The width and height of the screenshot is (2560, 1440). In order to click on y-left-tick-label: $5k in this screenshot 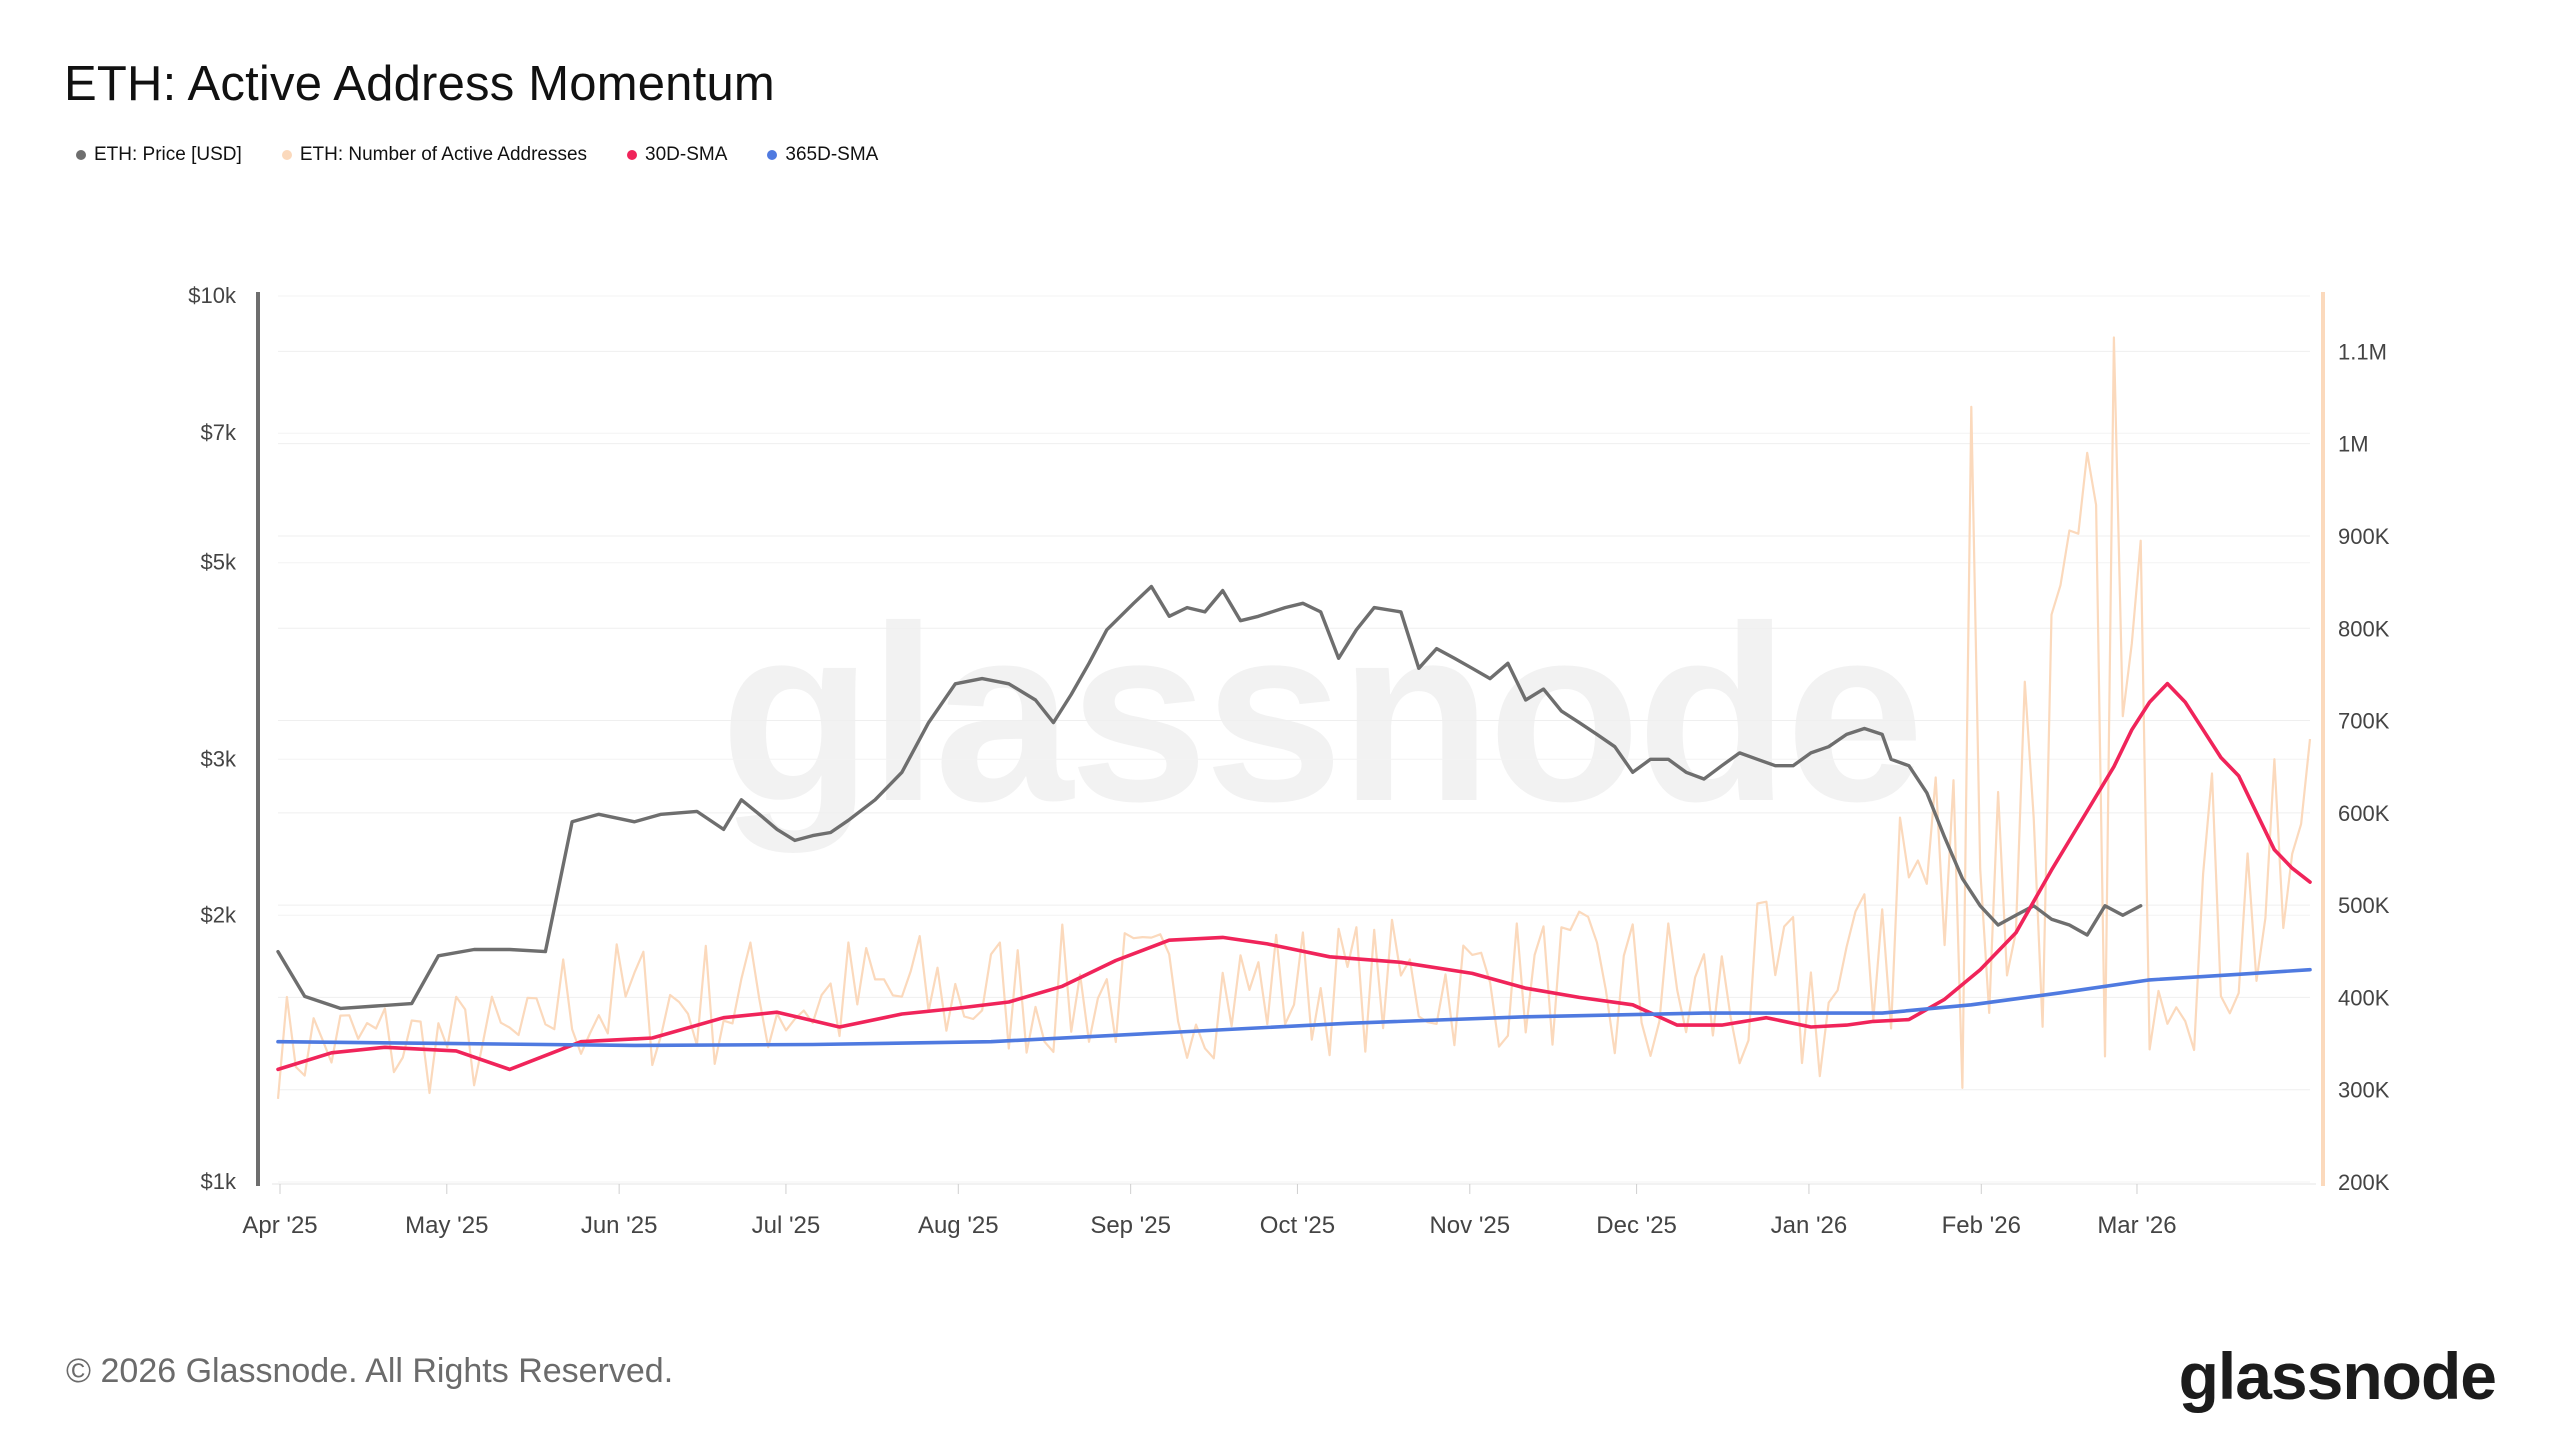, I will do `click(219, 562)`.